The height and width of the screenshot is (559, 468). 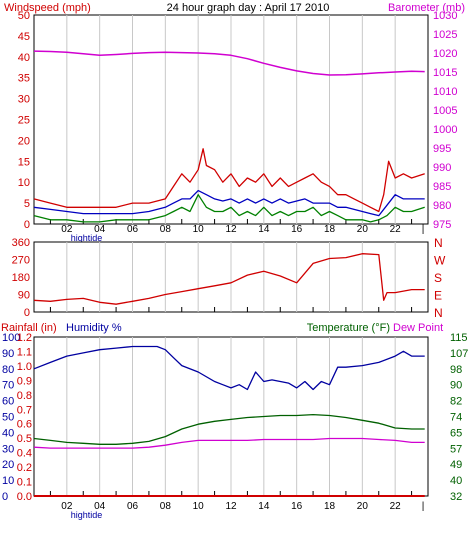 I want to click on y-left-tick-label: 35, so click(x=24, y=79).